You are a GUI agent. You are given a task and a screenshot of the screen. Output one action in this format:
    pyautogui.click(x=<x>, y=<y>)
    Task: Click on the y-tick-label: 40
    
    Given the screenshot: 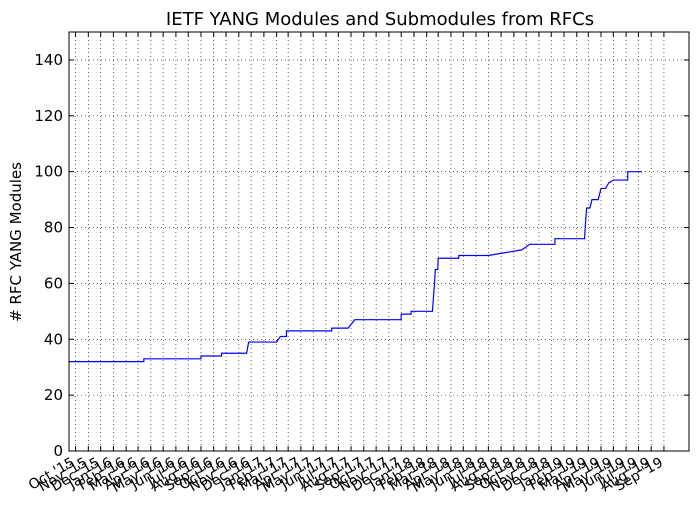 What is the action you would take?
    pyautogui.click(x=53, y=339)
    